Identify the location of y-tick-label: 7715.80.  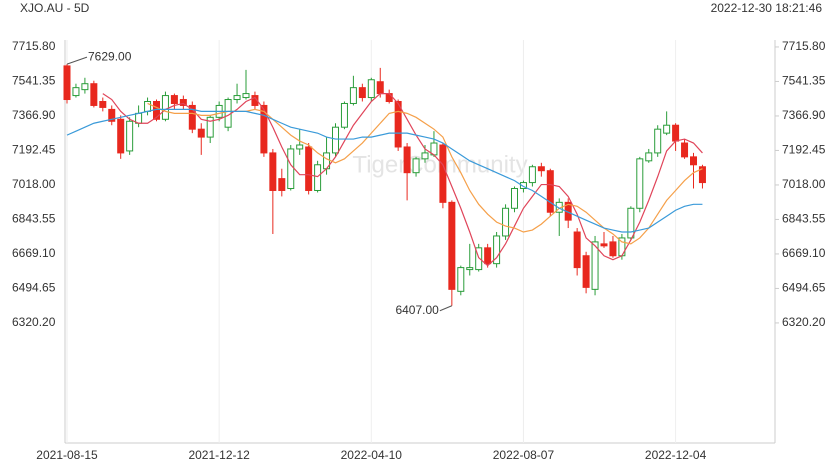
(34, 46).